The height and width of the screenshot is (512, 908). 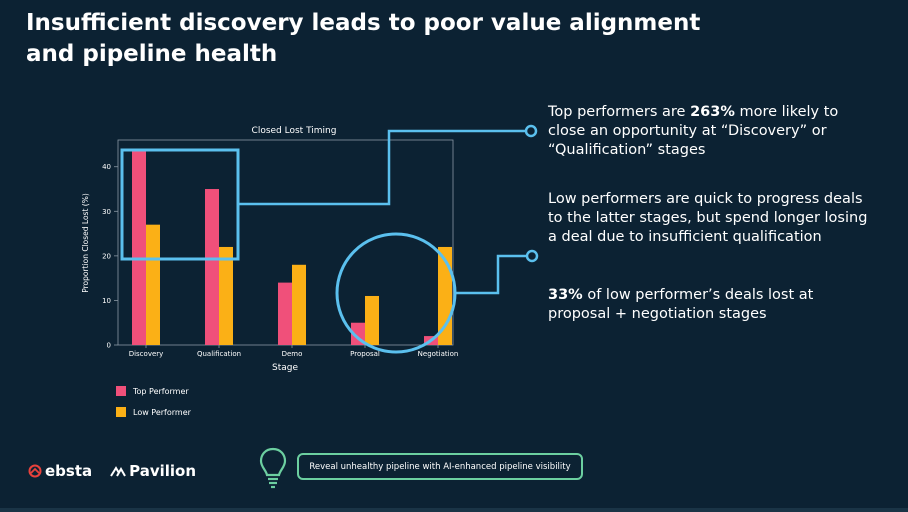 What do you see at coordinates (294, 131) in the screenshot?
I see `chart-title: Closed Lost Timing` at bounding box center [294, 131].